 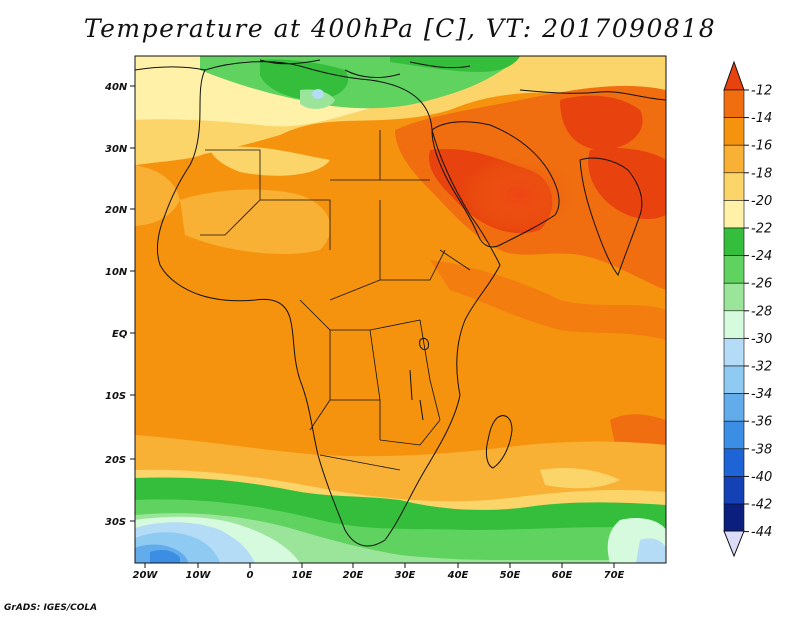 What do you see at coordinates (761, 505) in the screenshot?
I see `colorbar-label: -42` at bounding box center [761, 505].